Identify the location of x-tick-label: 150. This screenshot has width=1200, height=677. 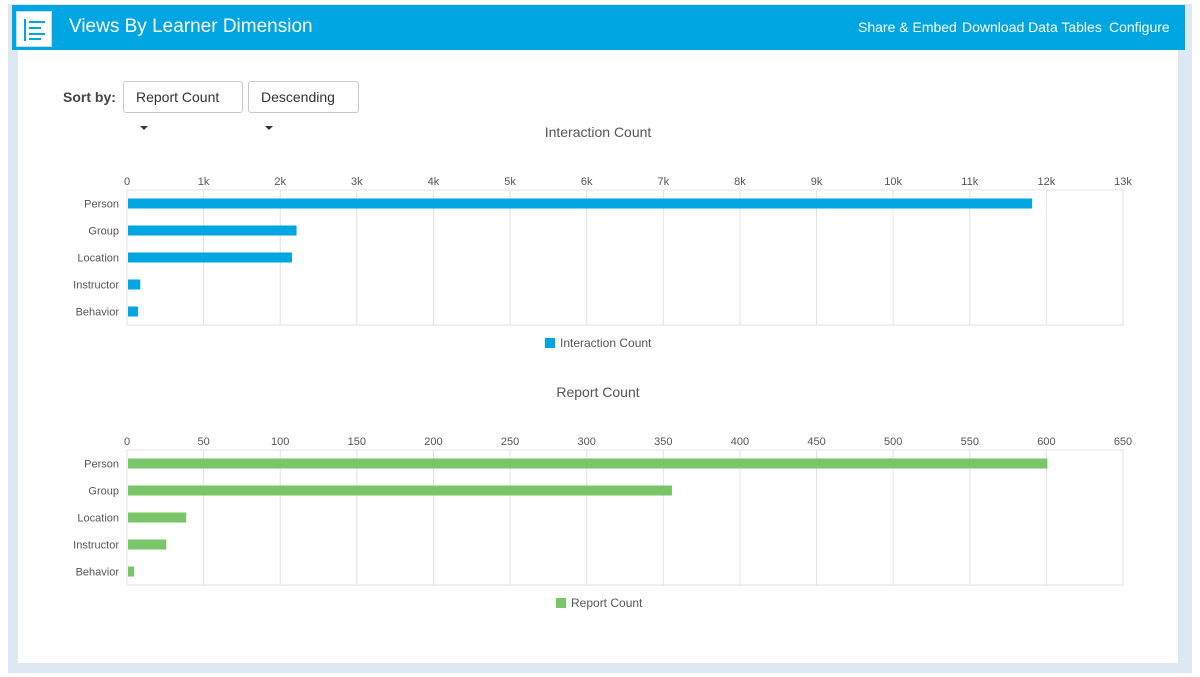
(357, 442).